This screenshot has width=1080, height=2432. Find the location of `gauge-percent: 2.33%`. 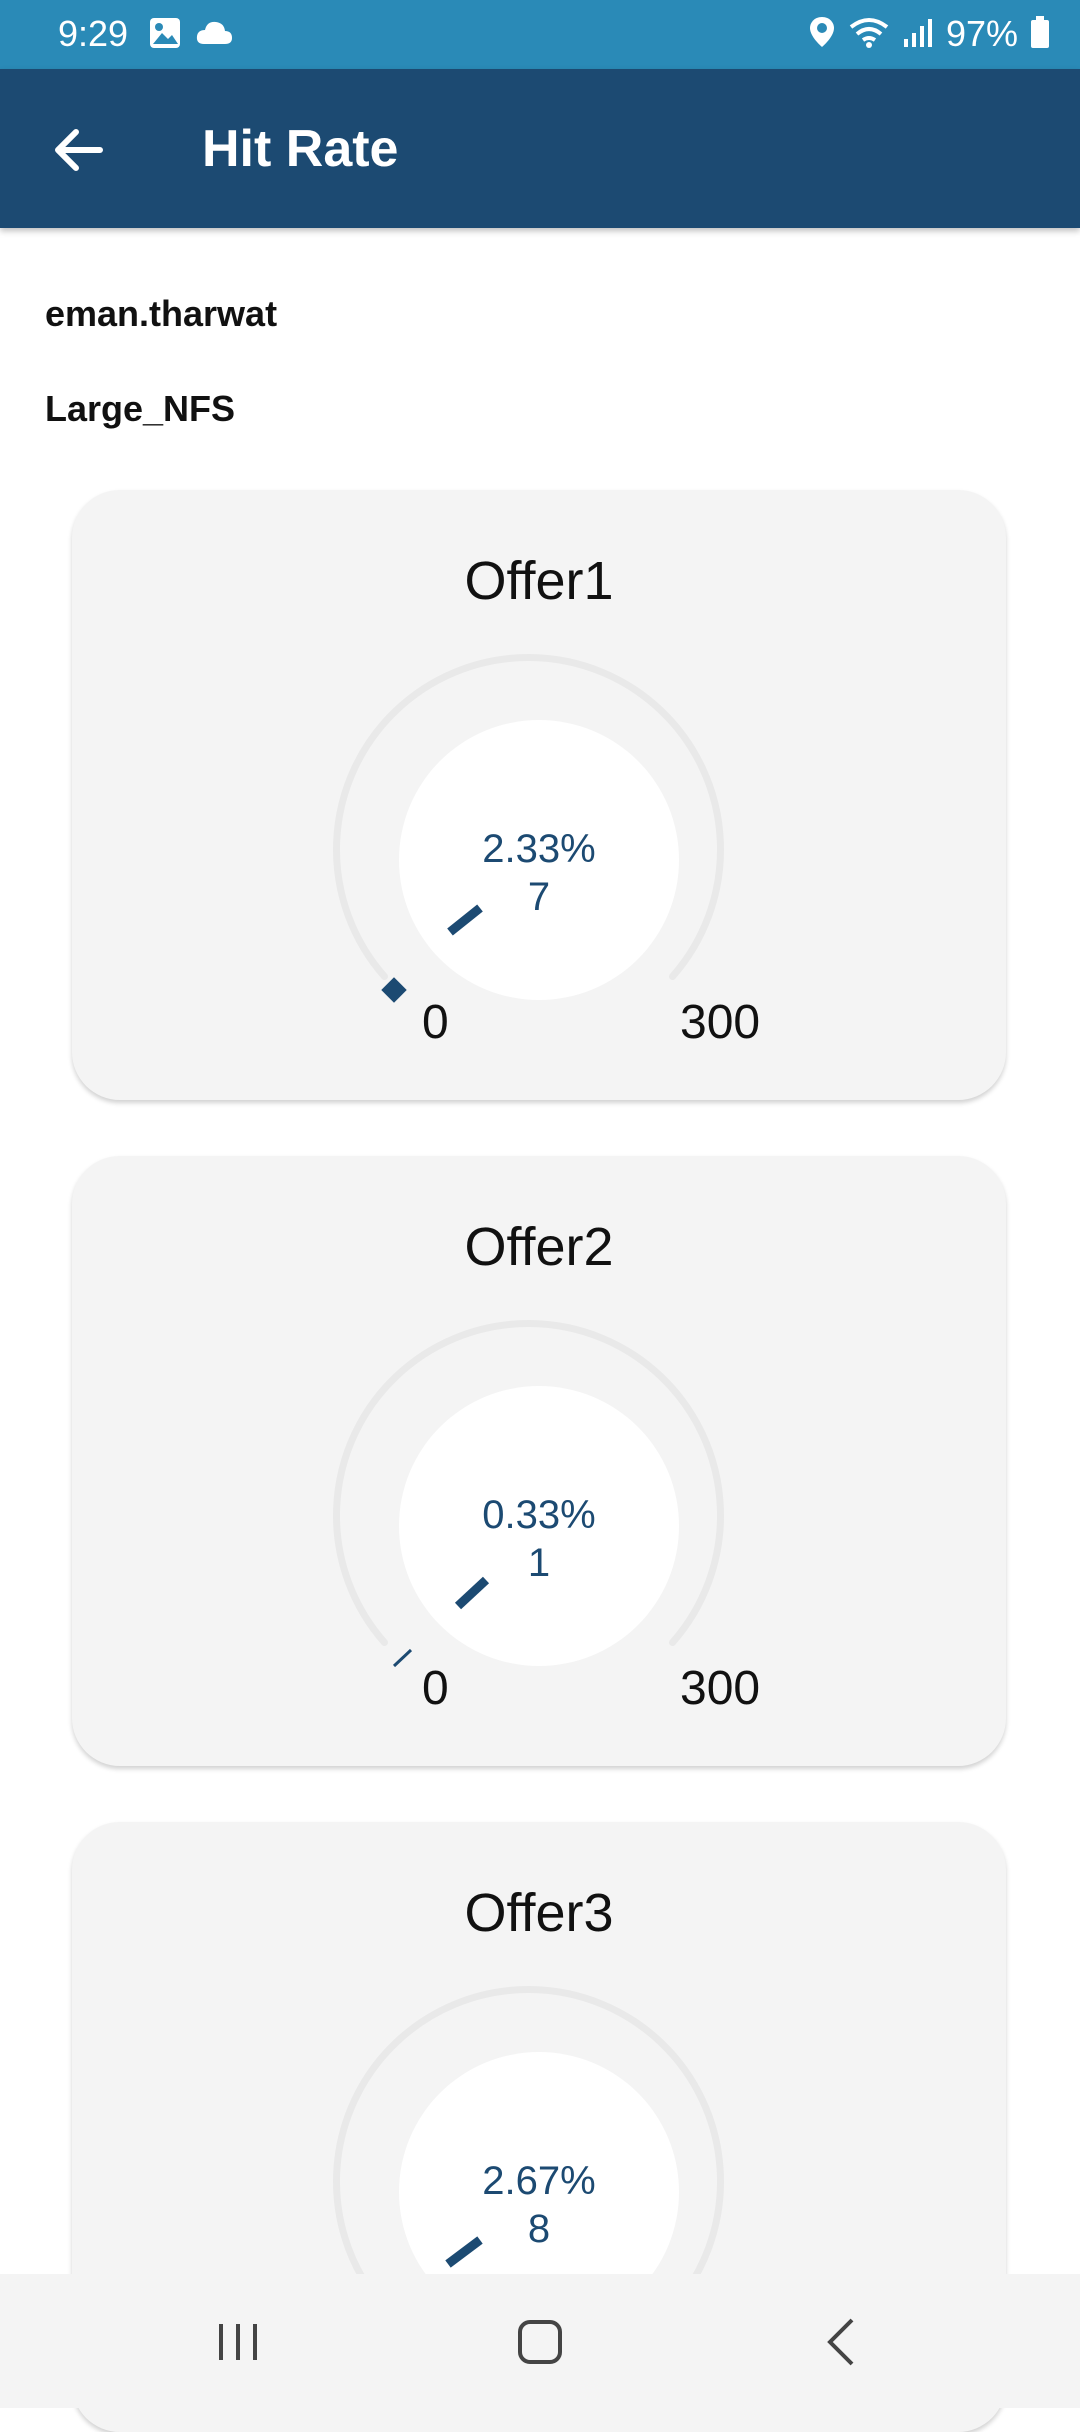

gauge-percent: 2.33% is located at coordinates (539, 849).